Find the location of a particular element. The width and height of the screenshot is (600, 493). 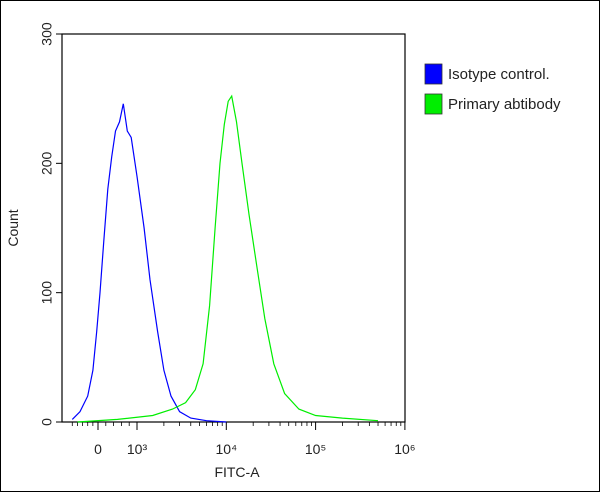

x-tick-label: 10⁴ is located at coordinates (227, 449).